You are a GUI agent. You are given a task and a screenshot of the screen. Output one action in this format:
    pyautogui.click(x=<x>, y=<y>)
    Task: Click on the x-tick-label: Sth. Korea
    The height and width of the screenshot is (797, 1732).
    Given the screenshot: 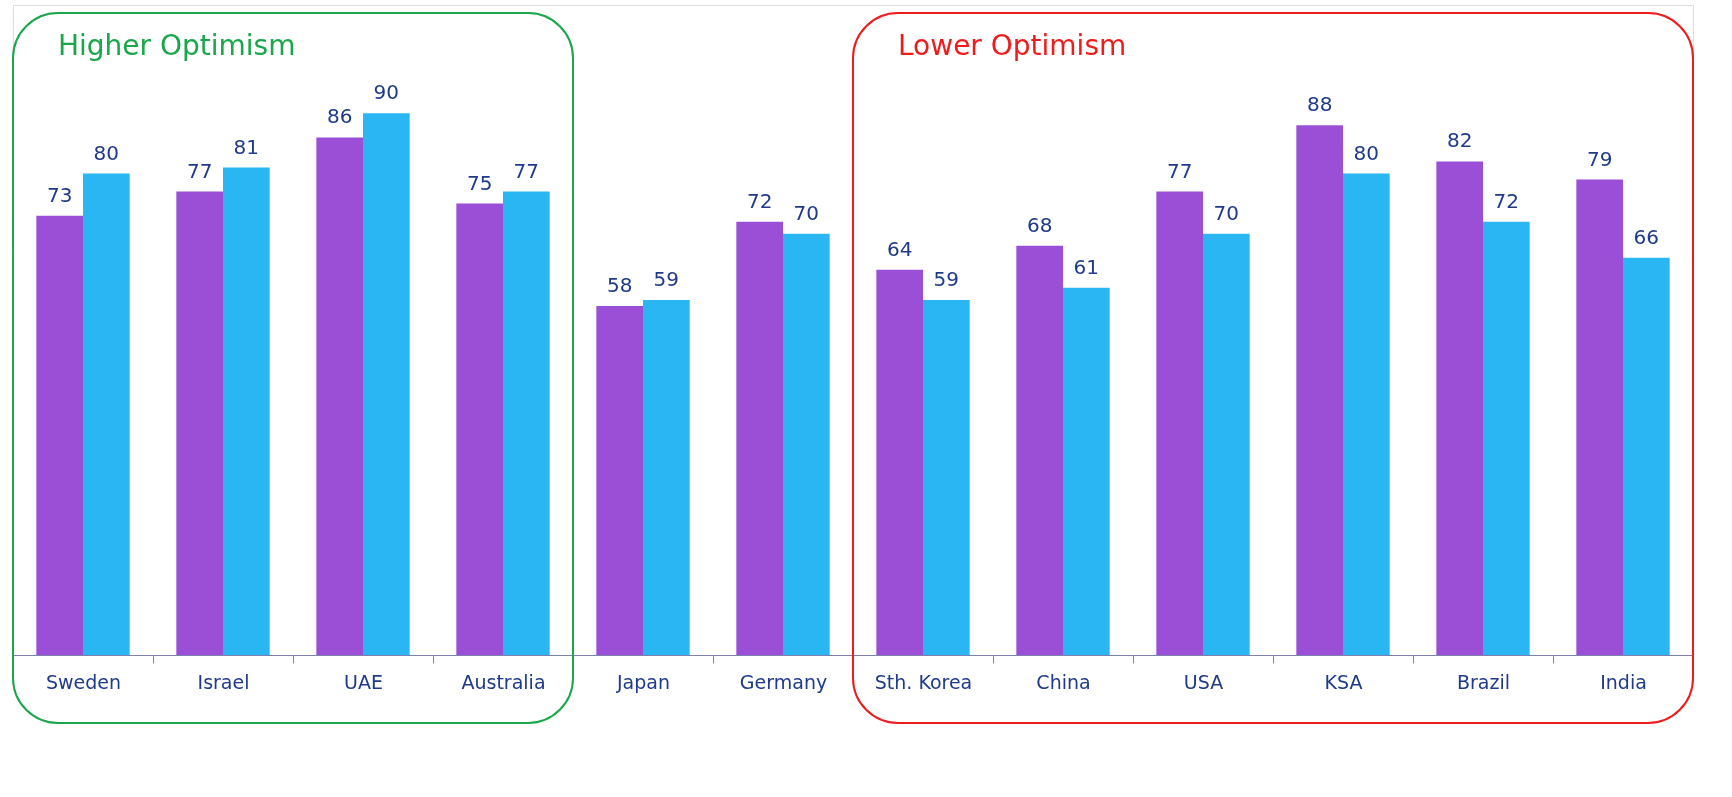 What is the action you would take?
    pyautogui.click(x=923, y=681)
    